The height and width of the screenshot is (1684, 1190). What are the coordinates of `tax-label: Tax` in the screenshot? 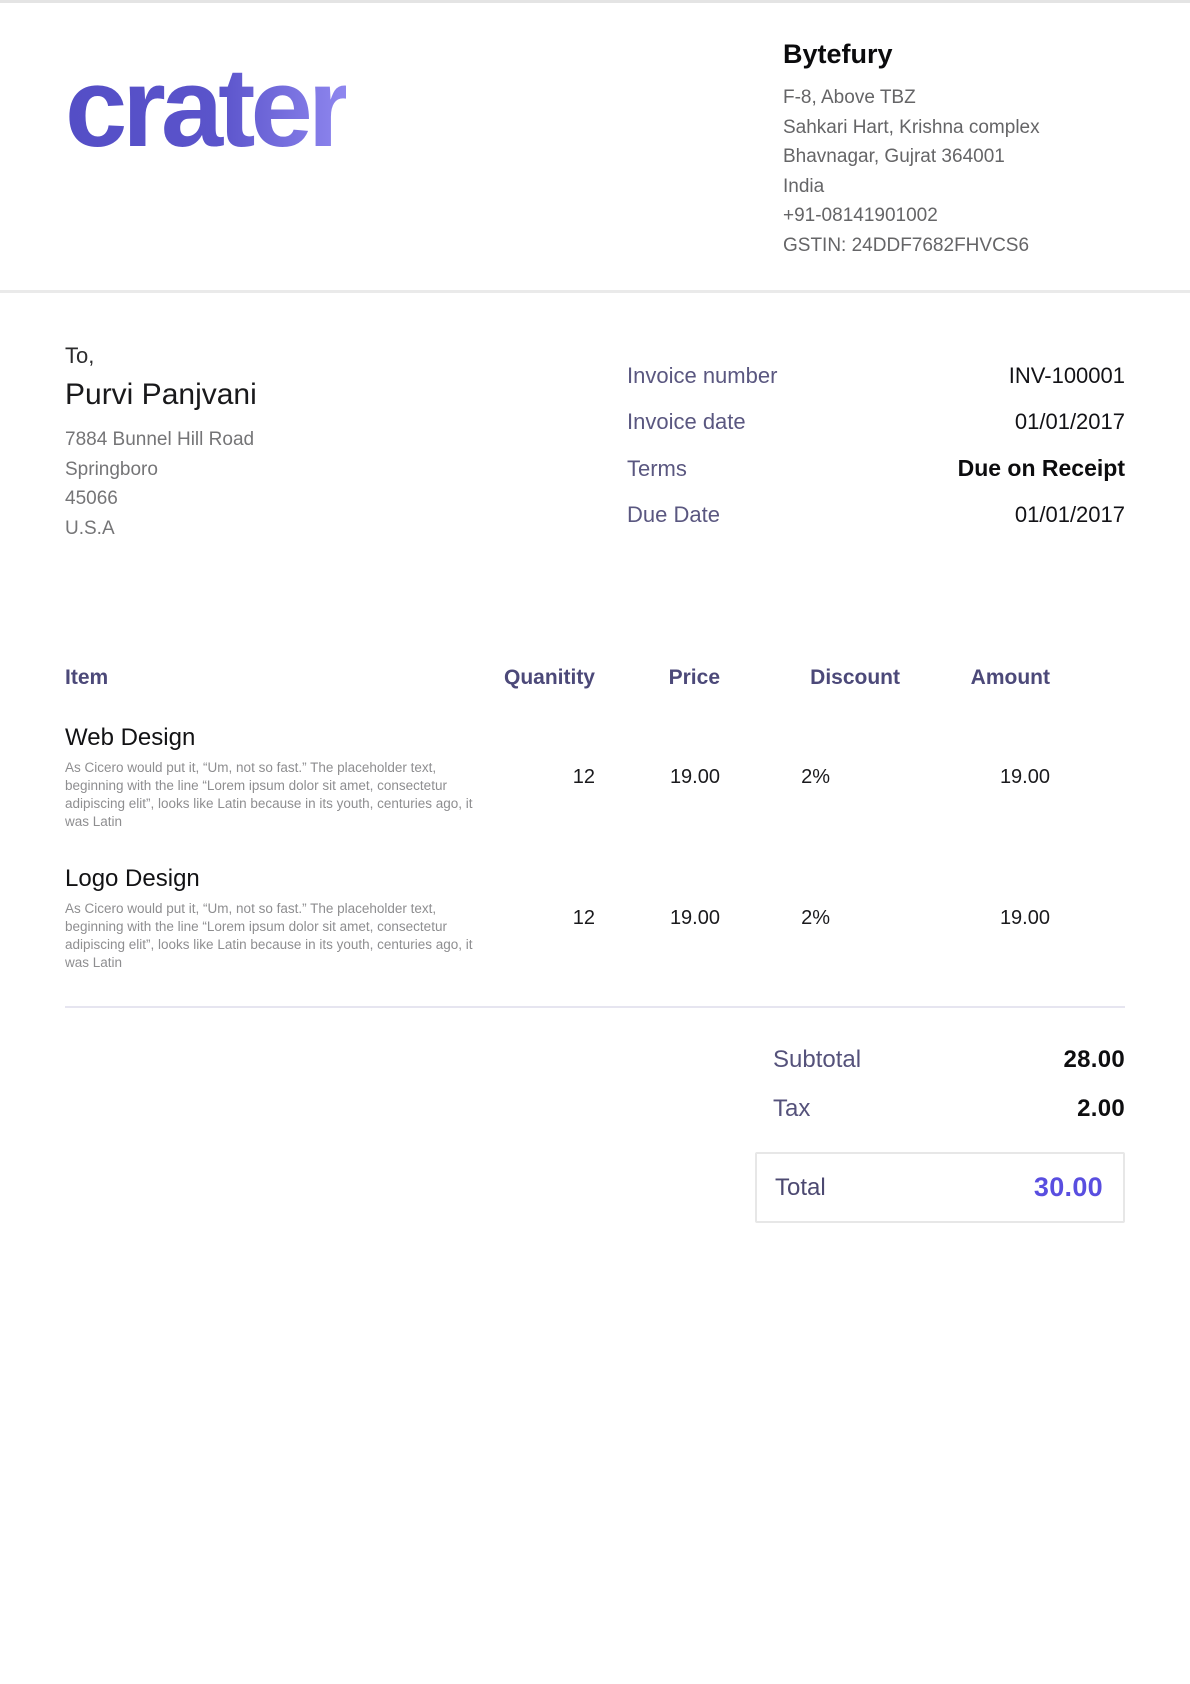 It's located at (792, 1108).